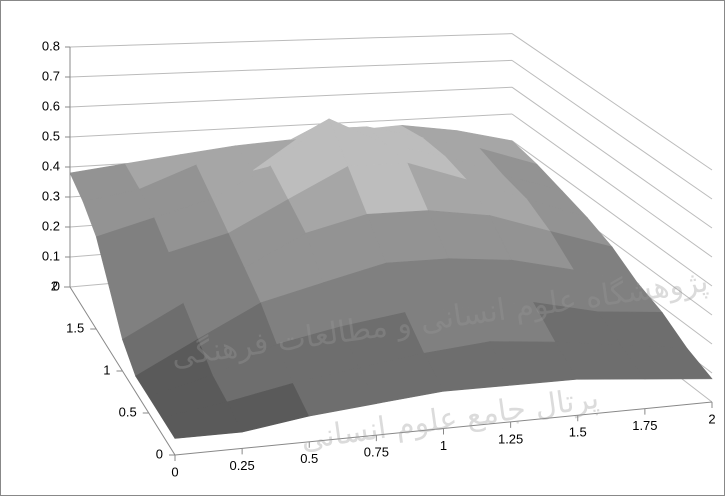 The image size is (725, 496). Describe the element at coordinates (75, 327) in the screenshot. I see `y-tick-label: 1.5` at that location.